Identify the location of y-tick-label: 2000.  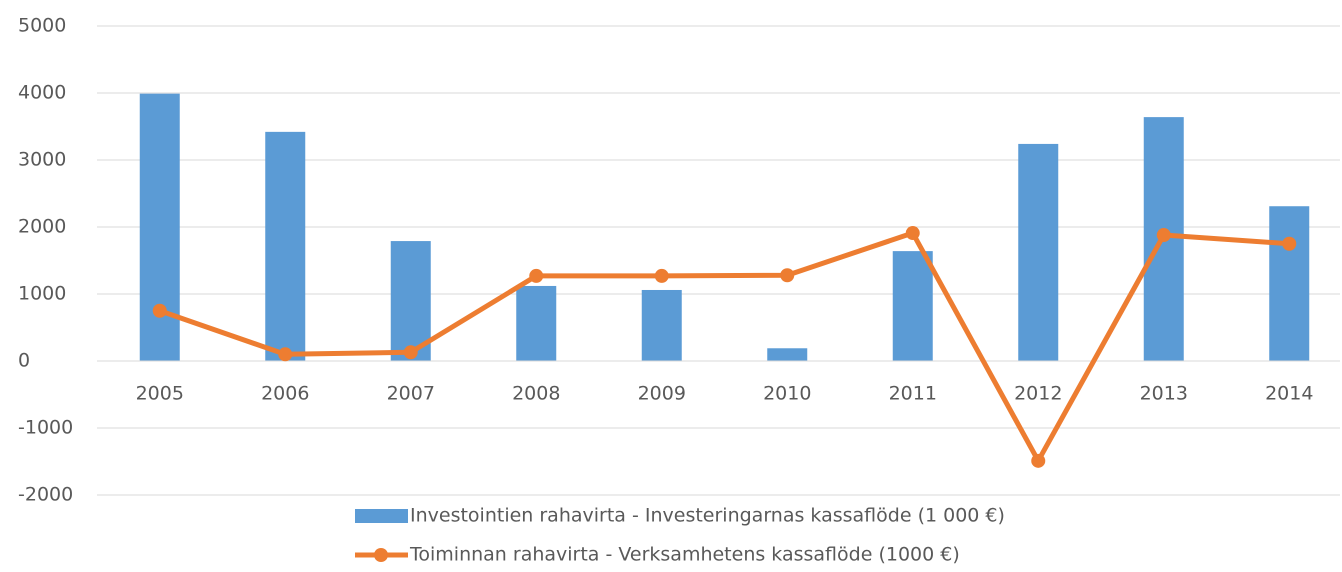
(42, 227).